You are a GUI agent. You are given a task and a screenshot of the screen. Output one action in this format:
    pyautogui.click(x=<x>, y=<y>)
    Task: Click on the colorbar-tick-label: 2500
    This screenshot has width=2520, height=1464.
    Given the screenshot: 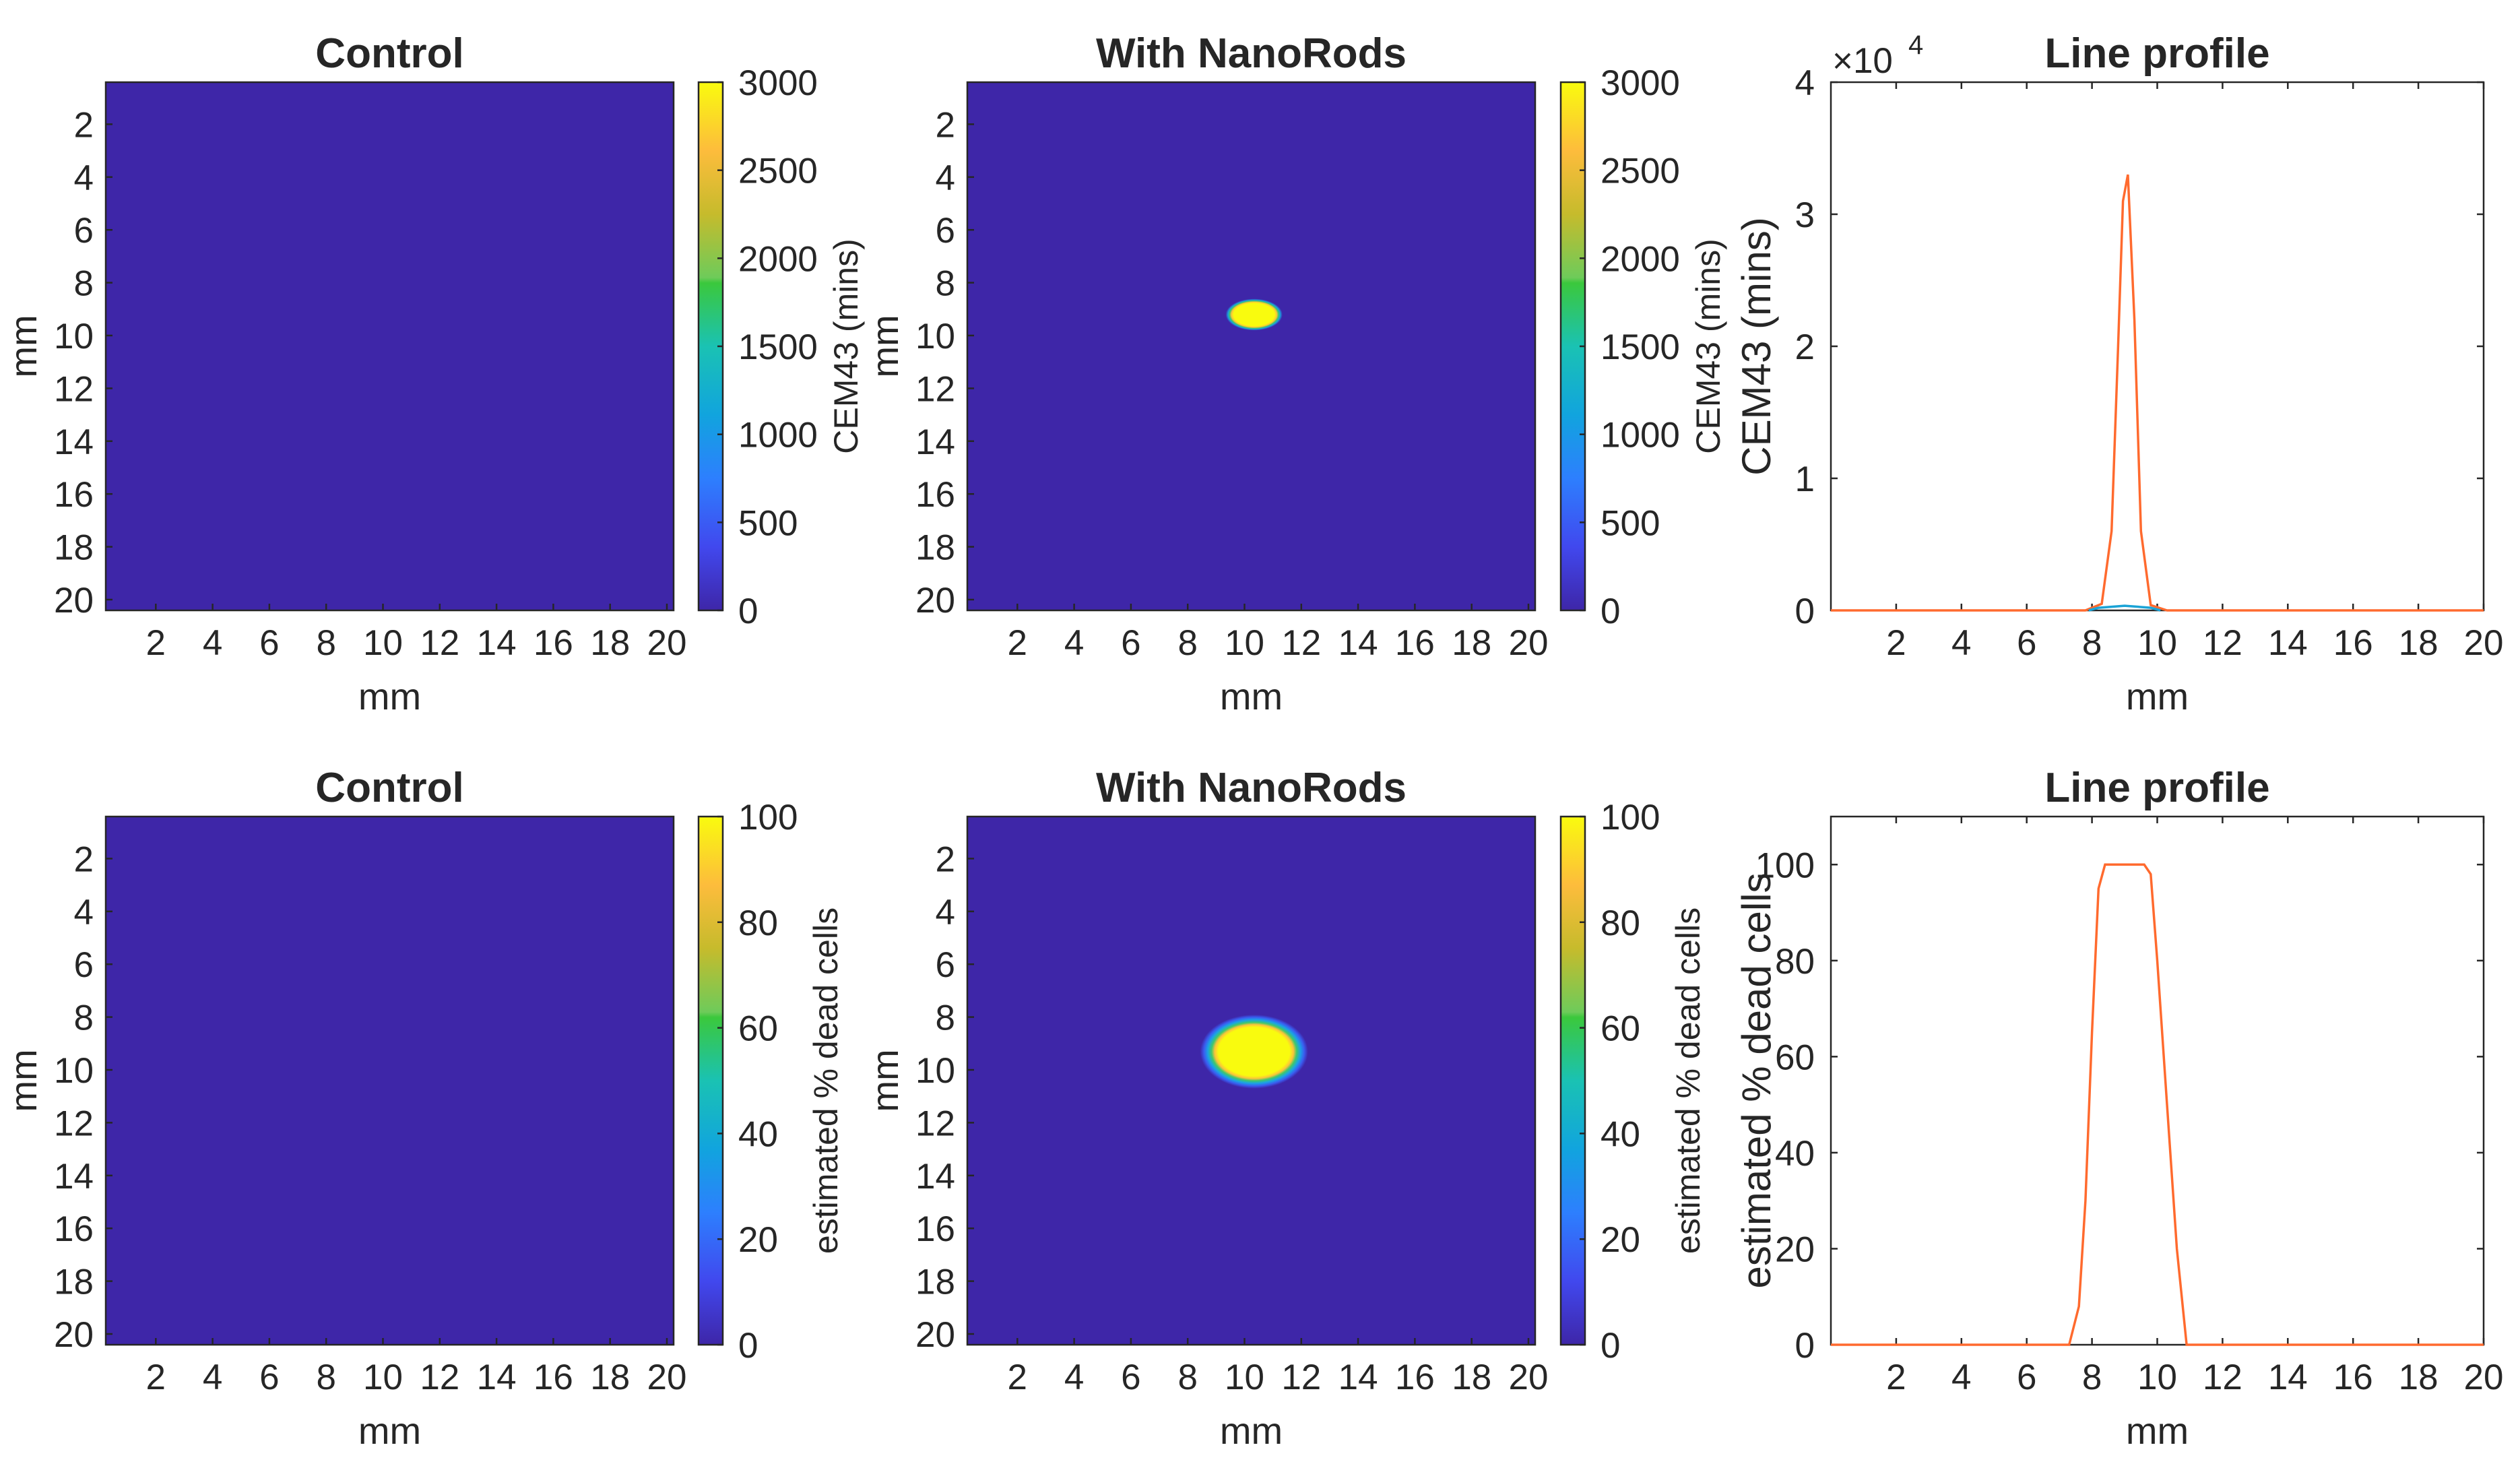 What is the action you would take?
    pyautogui.click(x=778, y=171)
    